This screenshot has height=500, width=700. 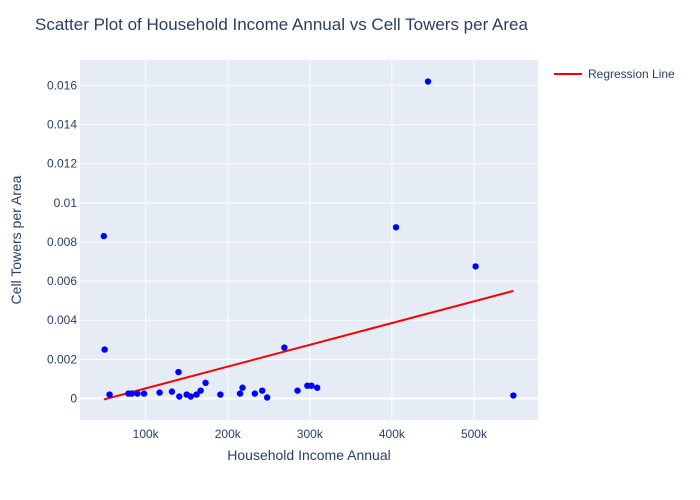 I want to click on regression-layer, so click(x=308, y=345).